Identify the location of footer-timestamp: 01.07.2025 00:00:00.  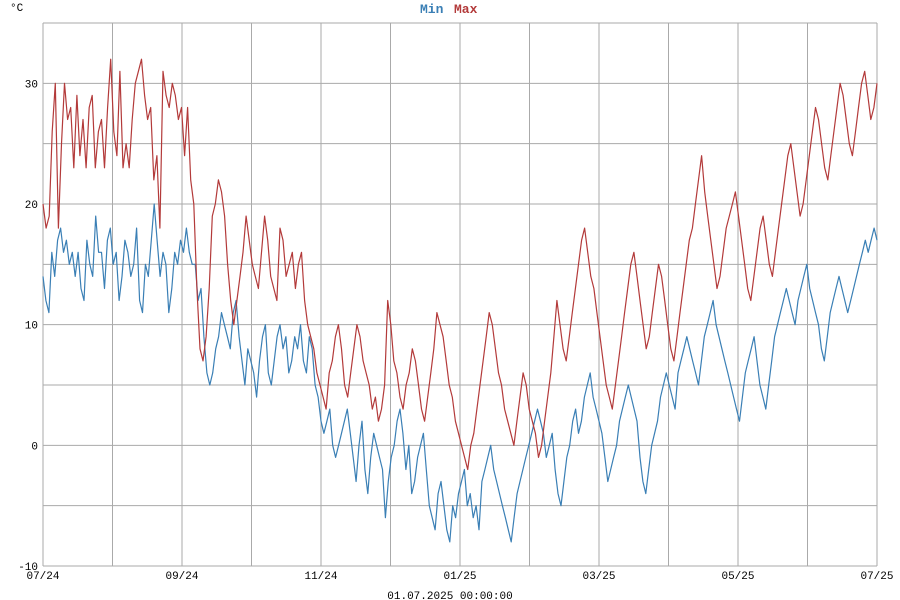
(449, 595).